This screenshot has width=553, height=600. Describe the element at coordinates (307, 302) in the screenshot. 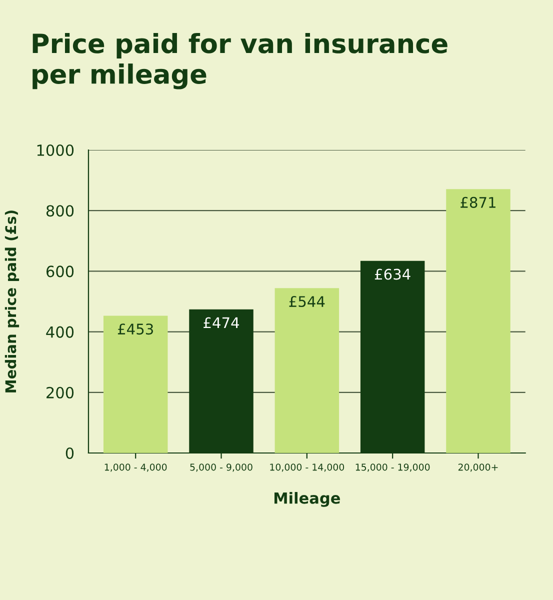

I see `data-label: £544` at that location.